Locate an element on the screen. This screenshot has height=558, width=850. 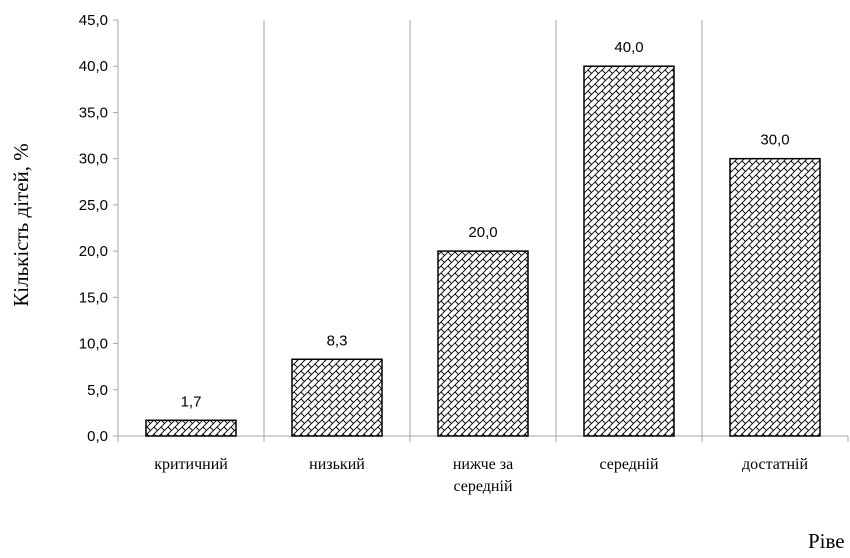
y-tick-label: 20,0 is located at coordinates (93, 251).